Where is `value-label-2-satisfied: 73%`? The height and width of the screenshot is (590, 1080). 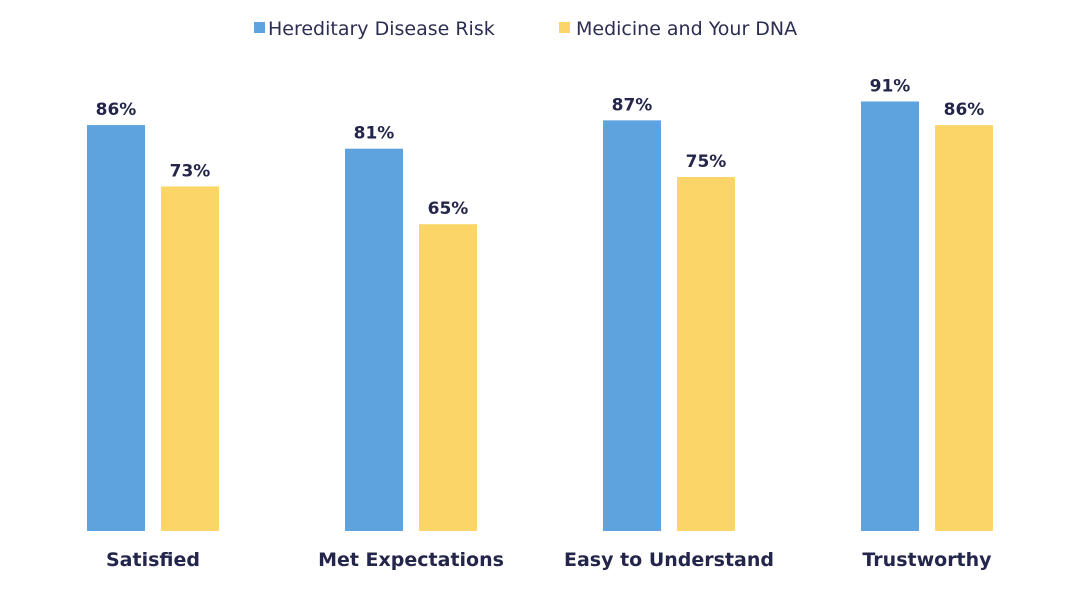 value-label-2-satisfied: 73% is located at coordinates (190, 171).